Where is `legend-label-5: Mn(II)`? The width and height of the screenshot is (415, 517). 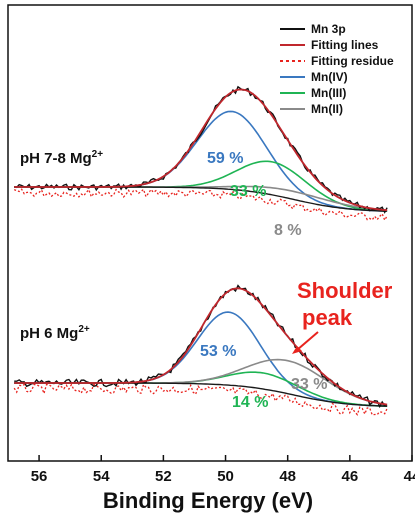
legend-label-5: Mn(II) is located at coordinates (327, 109).